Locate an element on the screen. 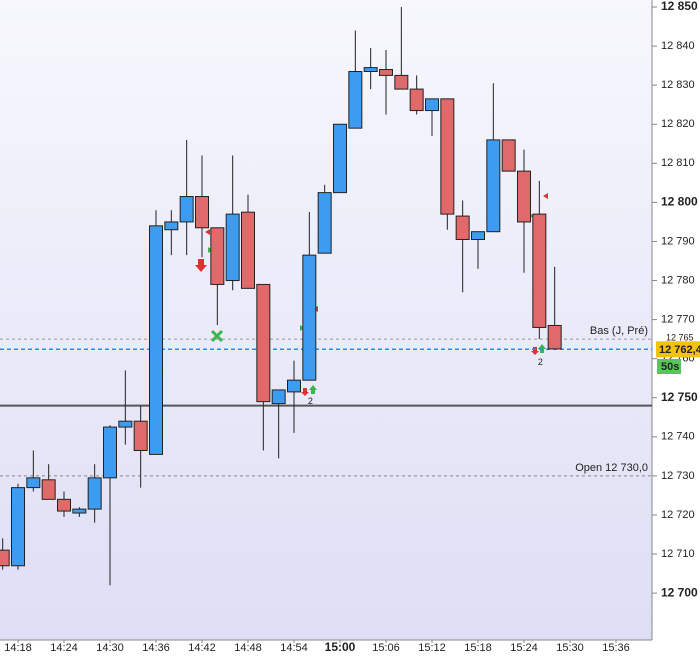 This screenshot has height=659, width=700. x-tick-label: 14:48 is located at coordinates (248, 648).